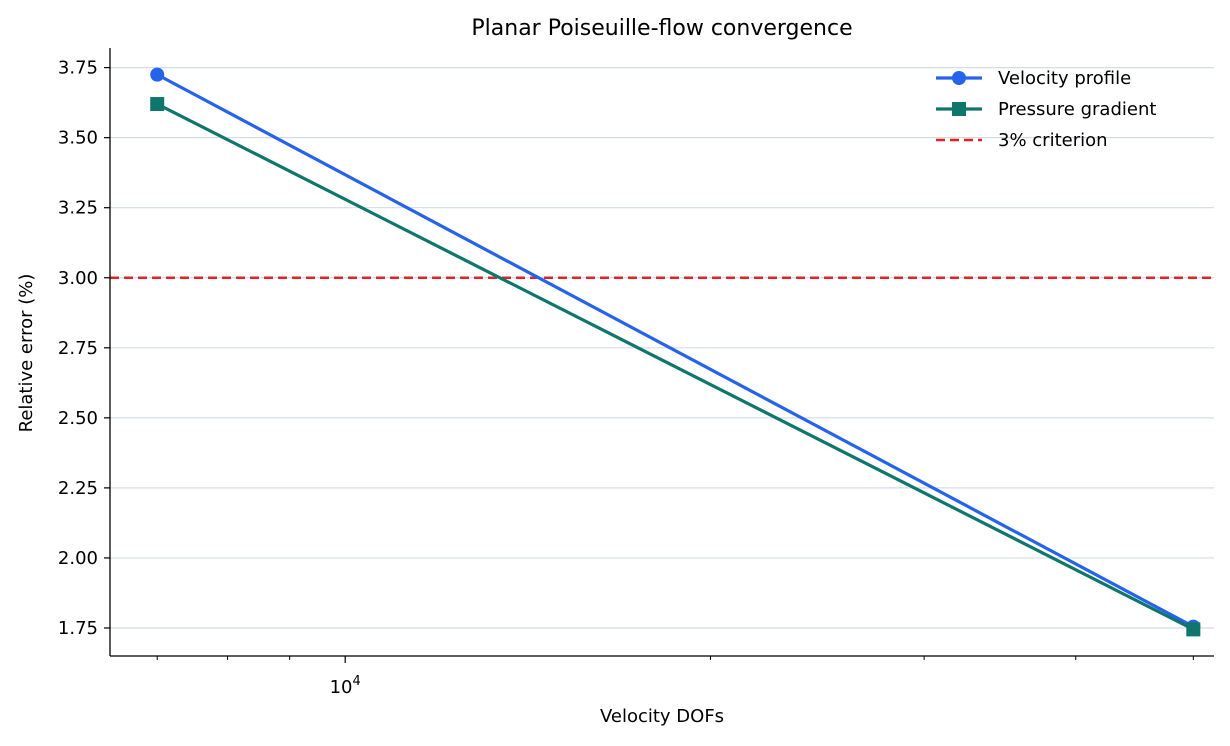 This screenshot has height=746, width=1230. I want to click on y-tick-label: 2.00, so click(78, 558).